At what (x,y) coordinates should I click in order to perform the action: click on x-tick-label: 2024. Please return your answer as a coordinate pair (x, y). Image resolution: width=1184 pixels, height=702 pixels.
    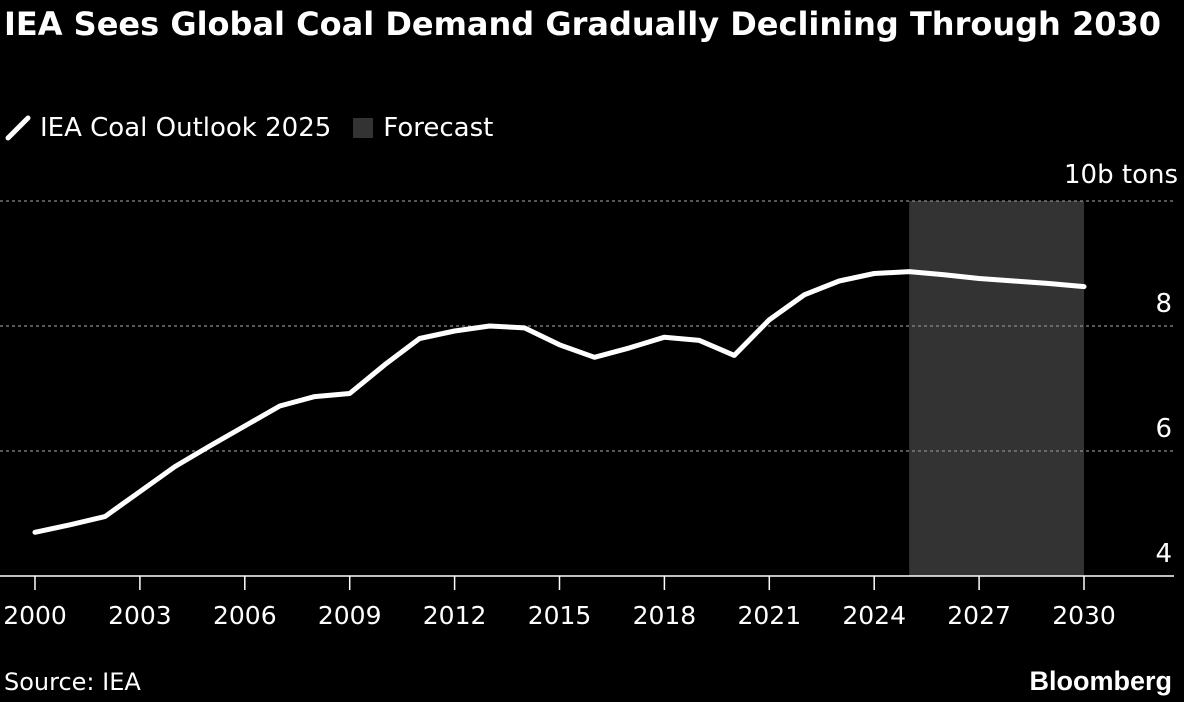
    Looking at the image, I should click on (874, 615).